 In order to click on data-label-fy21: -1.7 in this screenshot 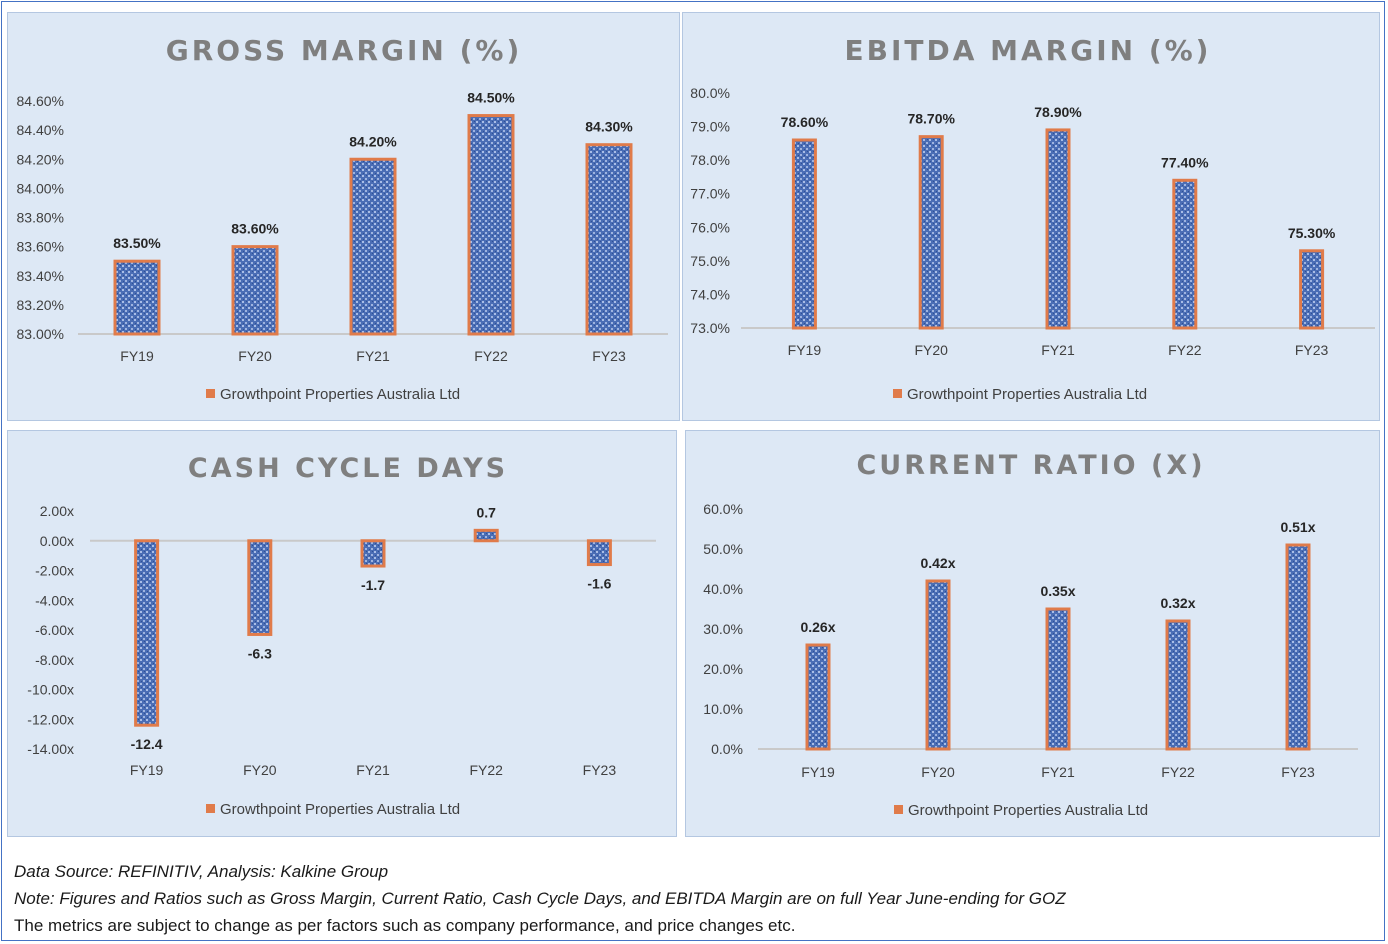, I will do `click(373, 585)`.